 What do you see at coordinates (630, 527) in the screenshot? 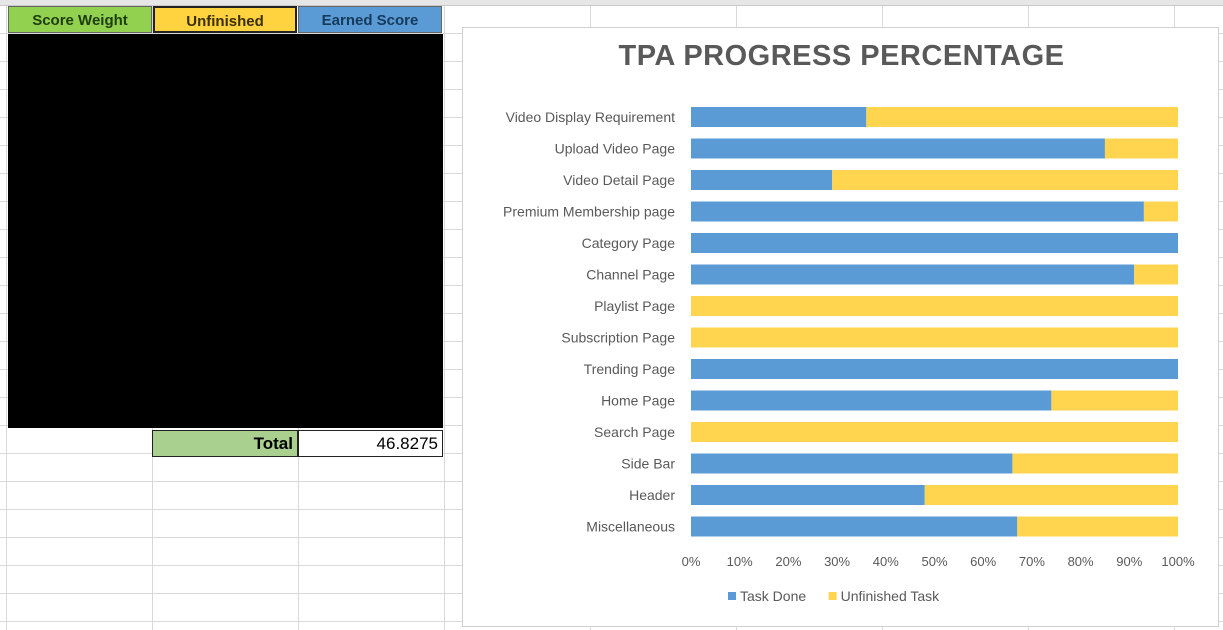
I see `category-label: Miscellaneous` at bounding box center [630, 527].